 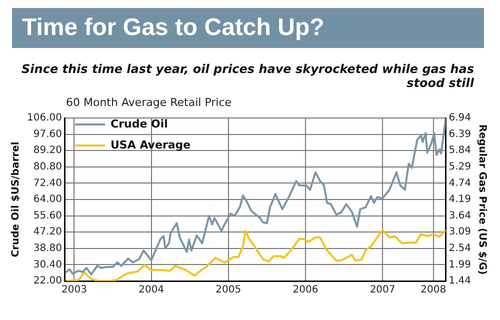 What do you see at coordinates (459, 118) in the screenshot?
I see `y2-tick-label: 6.94` at bounding box center [459, 118].